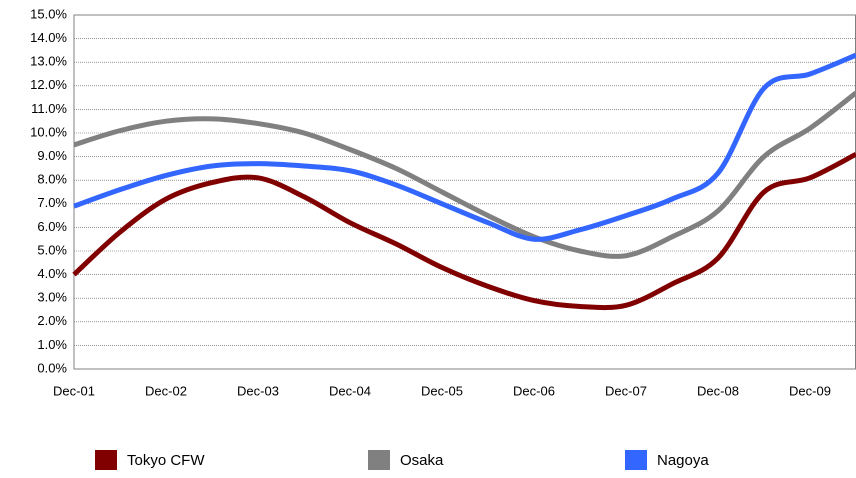  What do you see at coordinates (52, 226) in the screenshot?
I see `y-tick-label: 6.0%` at bounding box center [52, 226].